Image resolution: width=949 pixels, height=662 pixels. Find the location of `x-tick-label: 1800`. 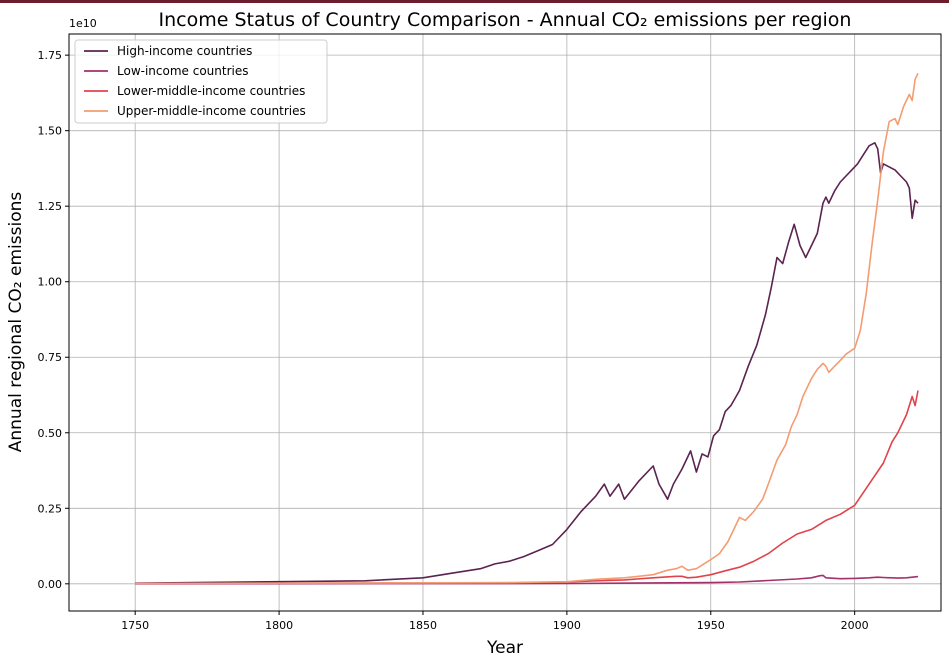

x-tick-label: 1800 is located at coordinates (279, 625).